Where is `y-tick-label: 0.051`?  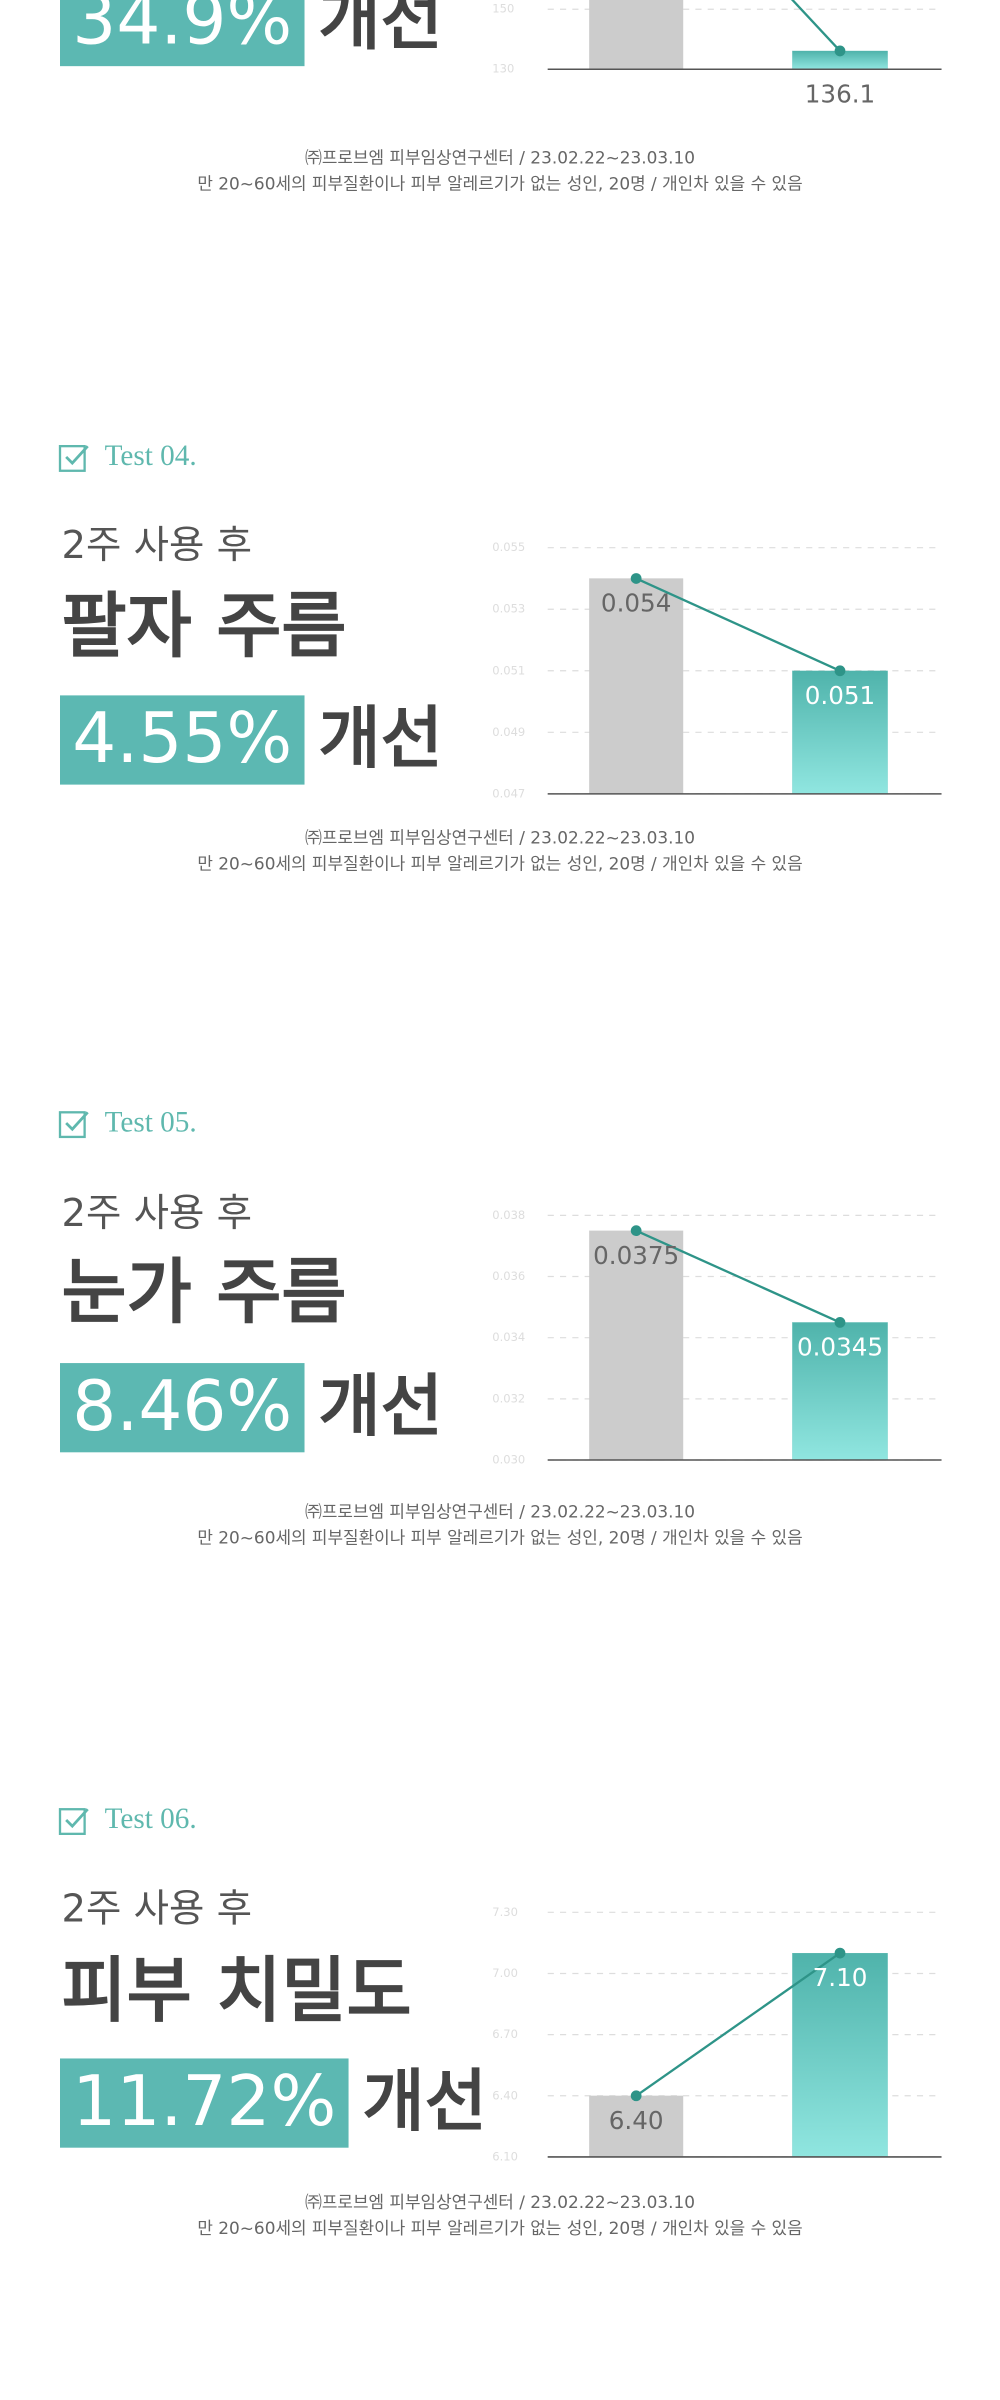 y-tick-label: 0.051 is located at coordinates (508, 670).